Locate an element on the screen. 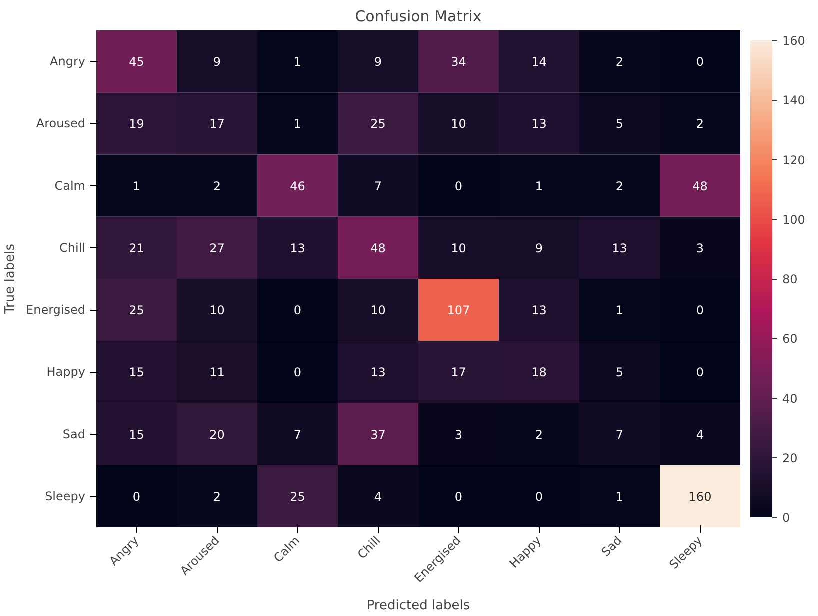 The image size is (818, 616). y-axis-title: True labels is located at coordinates (10, 279).